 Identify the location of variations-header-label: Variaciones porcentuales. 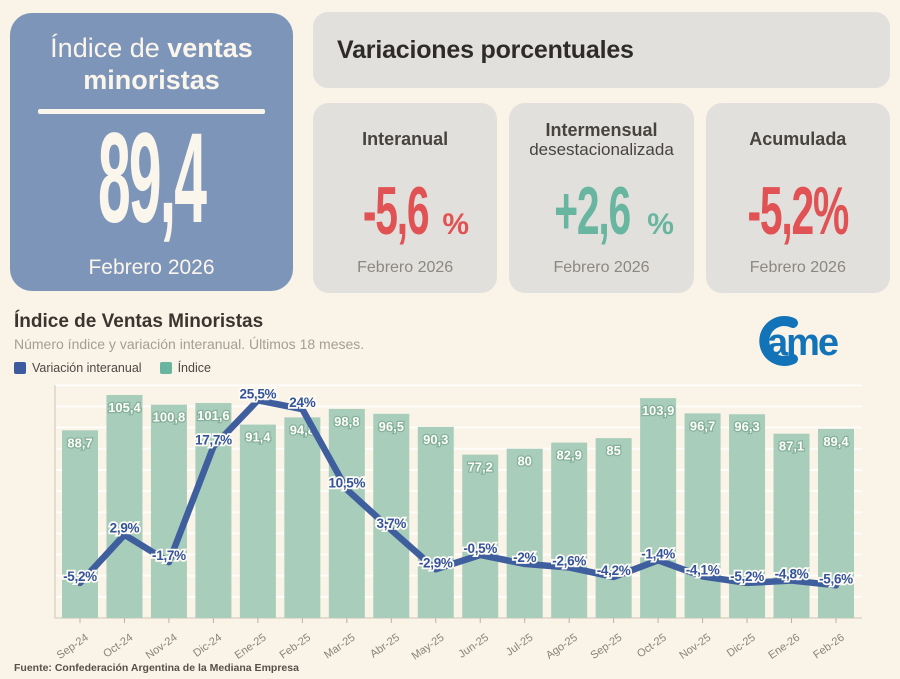
(485, 49).